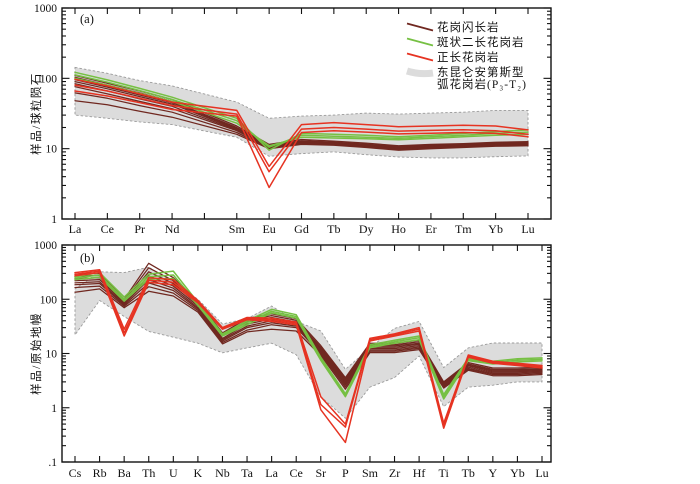  What do you see at coordinates (198, 473) in the screenshot?
I see `element-label: K` at bounding box center [198, 473].